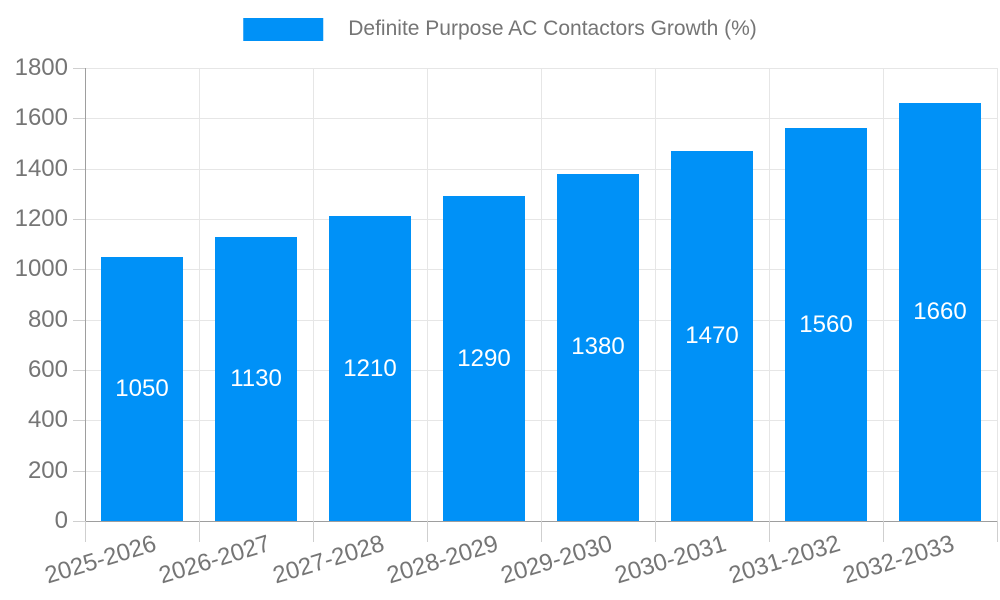 This screenshot has width=1000, height=600. I want to click on y-tick-label: 1200, so click(41, 218).